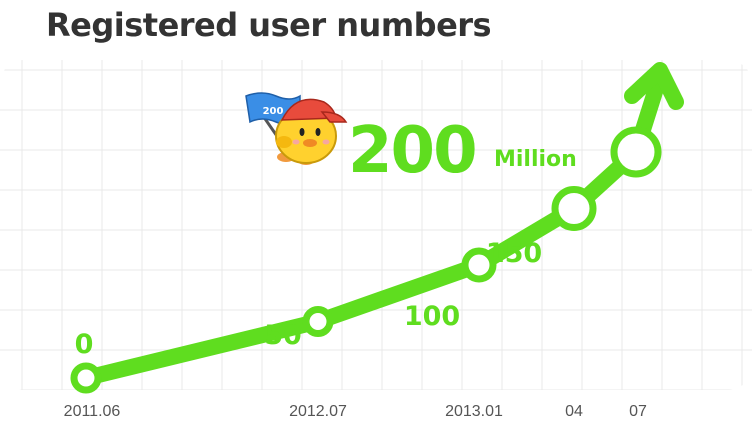 This screenshot has width=752, height=440. I want to click on headline-unit: Million, so click(535, 159).